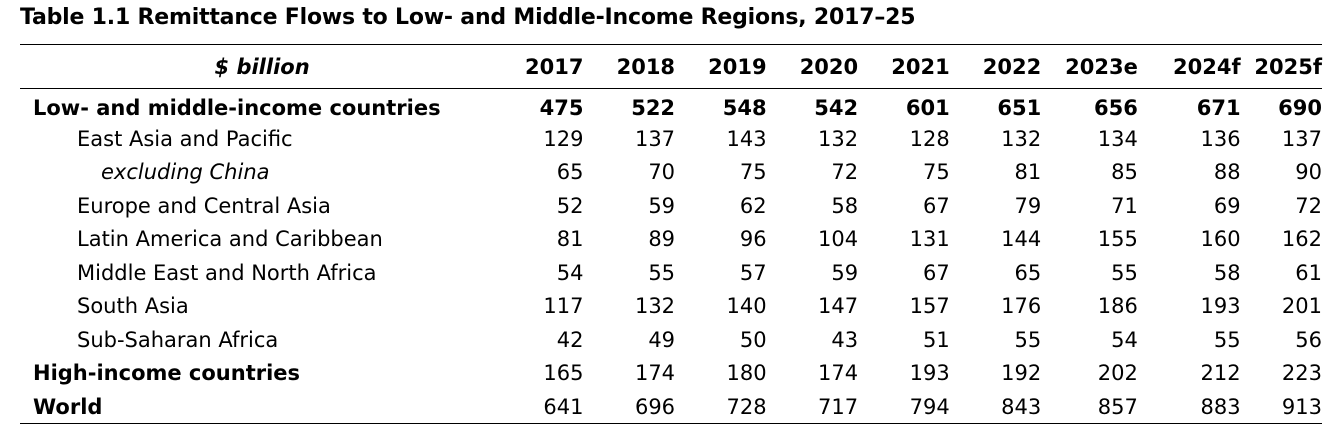 This screenshot has height=432, width=1330. I want to click on value-cell: 90, so click(1308, 172).